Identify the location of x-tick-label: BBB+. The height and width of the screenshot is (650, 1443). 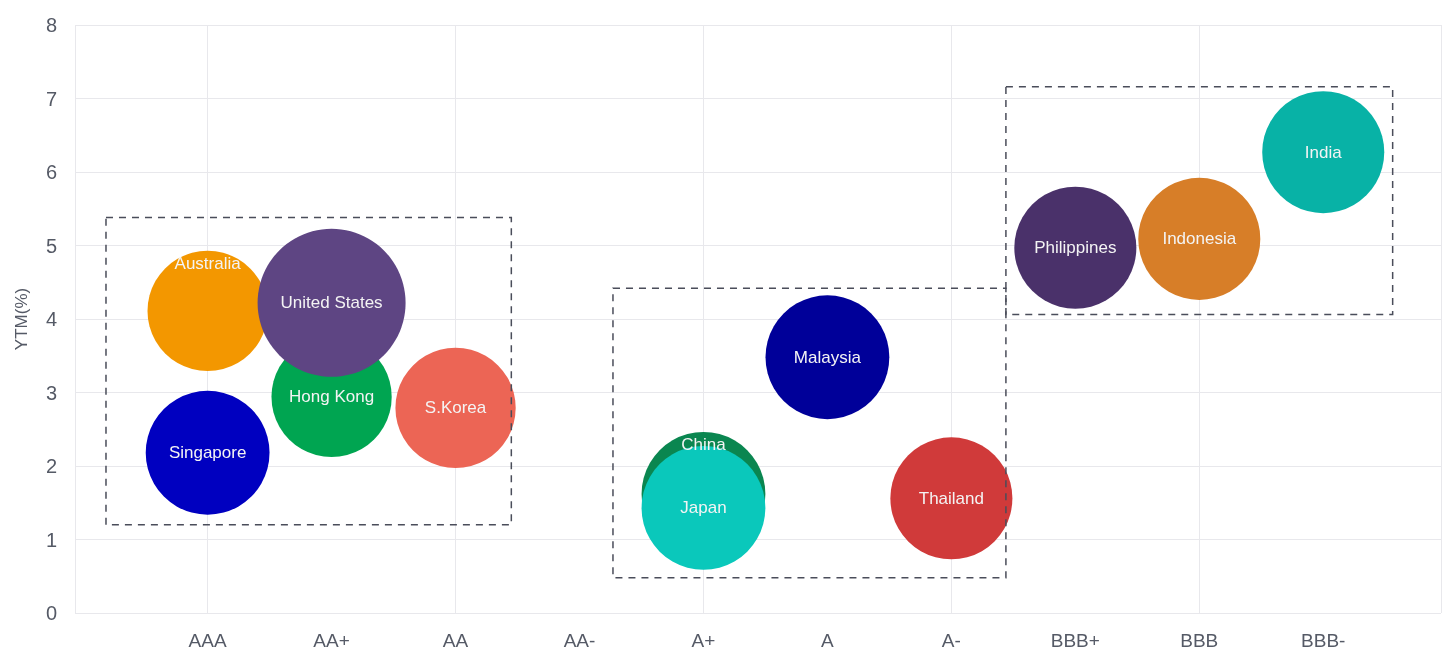
(1075, 640).